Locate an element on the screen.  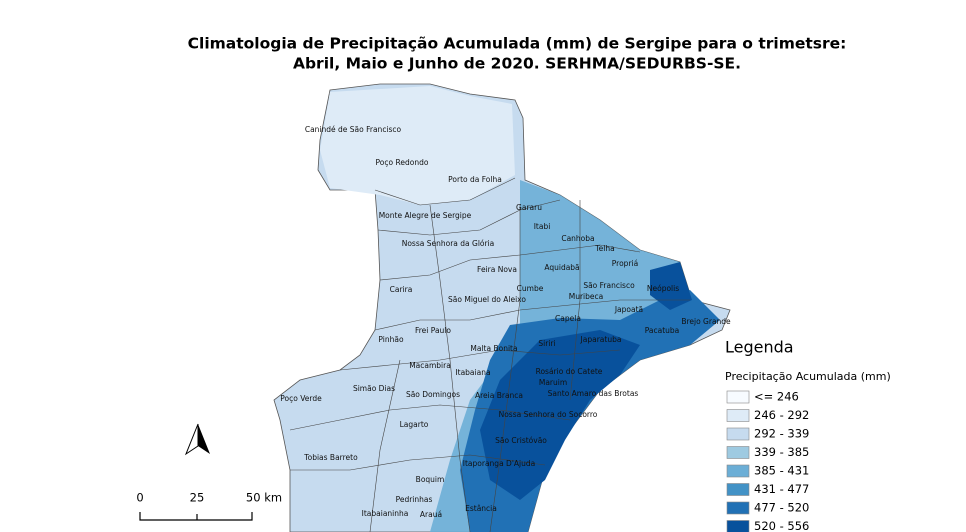
municipality-label: Itaporanga D'Ajuda is located at coordinates (499, 463).